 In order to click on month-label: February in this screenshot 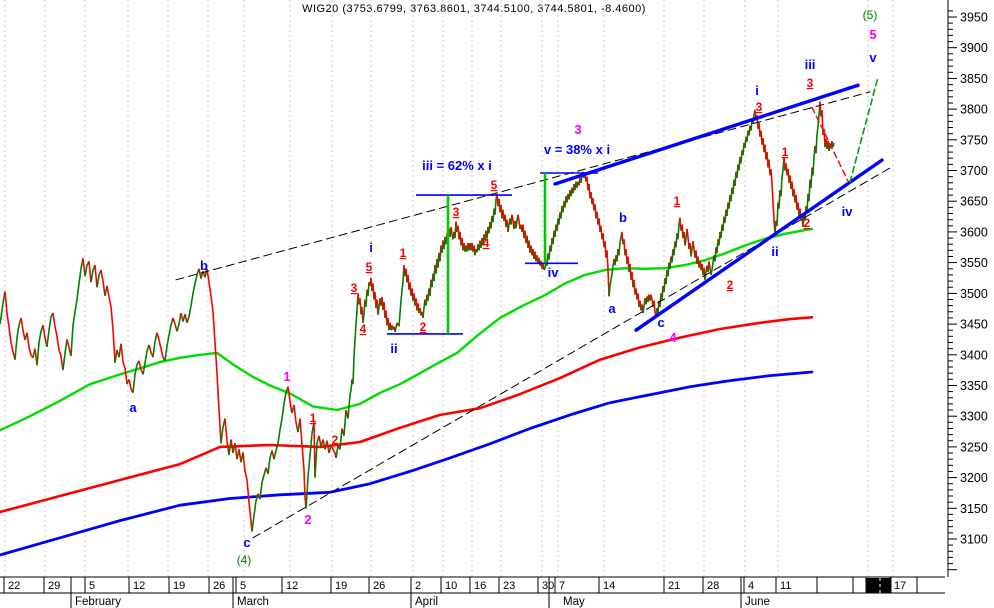, I will do `click(98, 602)`.